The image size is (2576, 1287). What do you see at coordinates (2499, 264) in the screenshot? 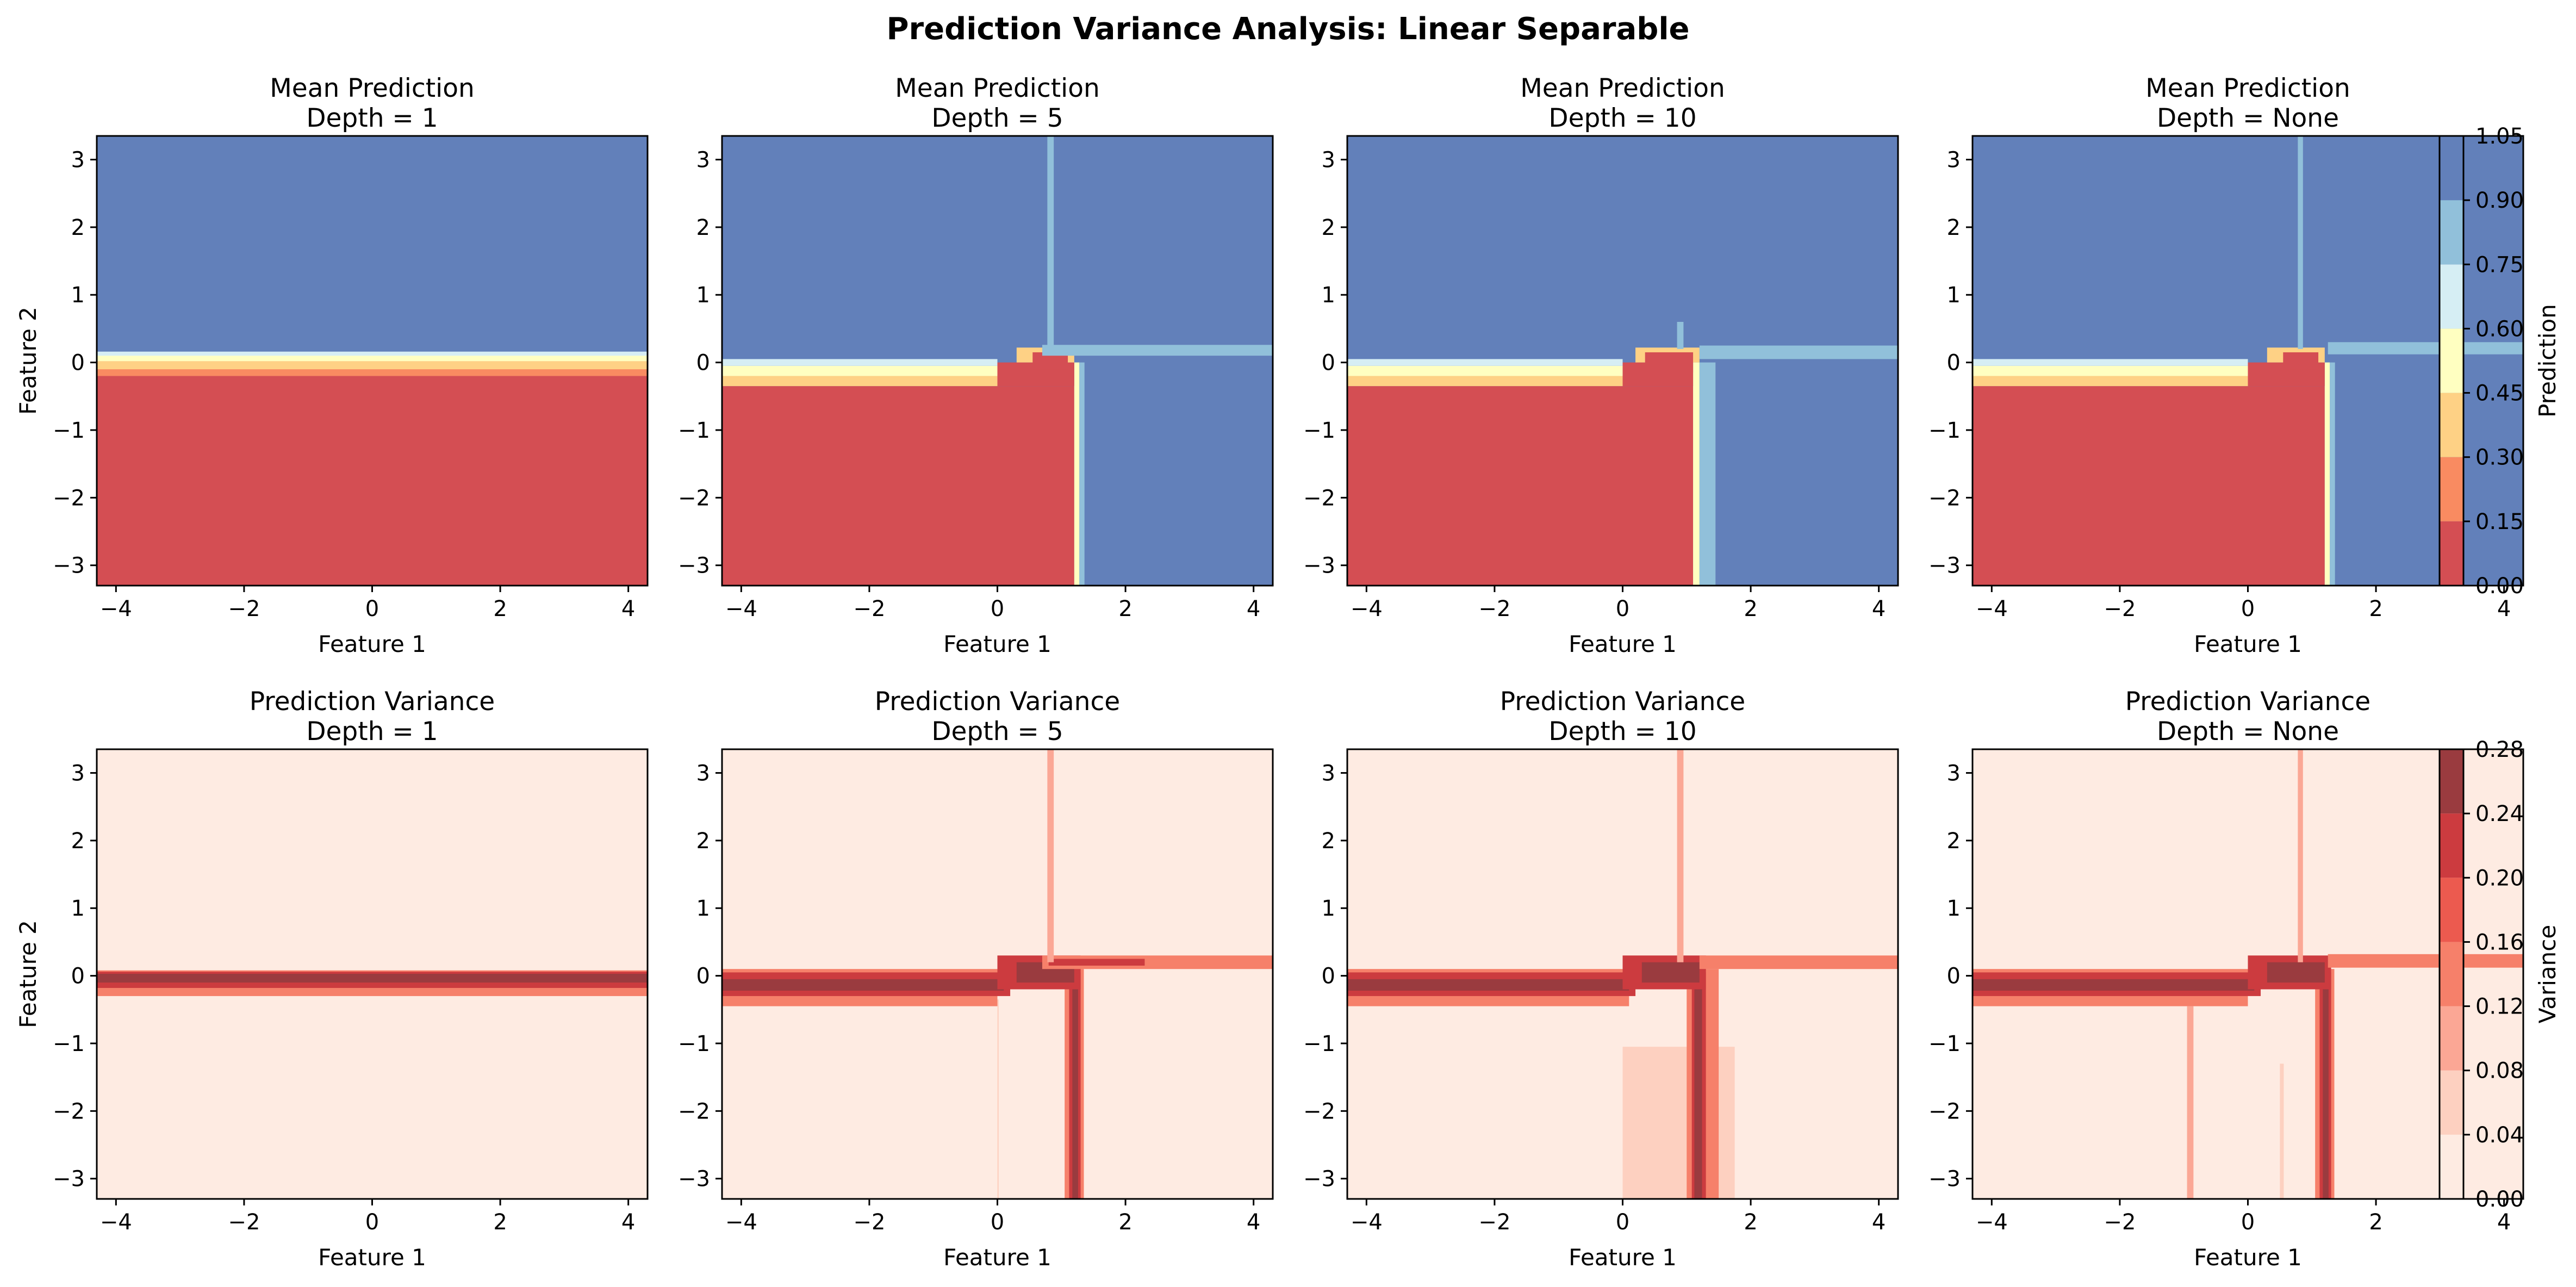
I see `colorbar-tick-label: 0.75` at bounding box center [2499, 264].